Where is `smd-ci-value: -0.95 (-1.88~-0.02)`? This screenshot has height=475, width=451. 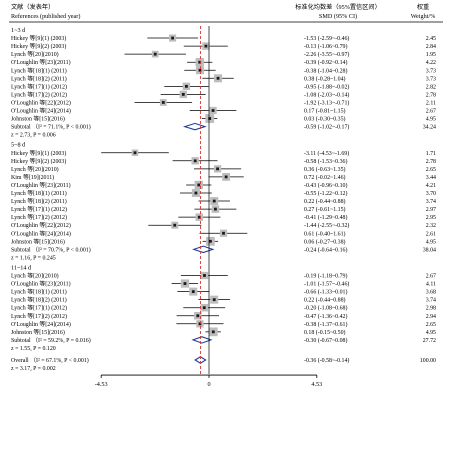 smd-ci-value: -0.95 (-1.88~-0.02) is located at coordinates (326, 86).